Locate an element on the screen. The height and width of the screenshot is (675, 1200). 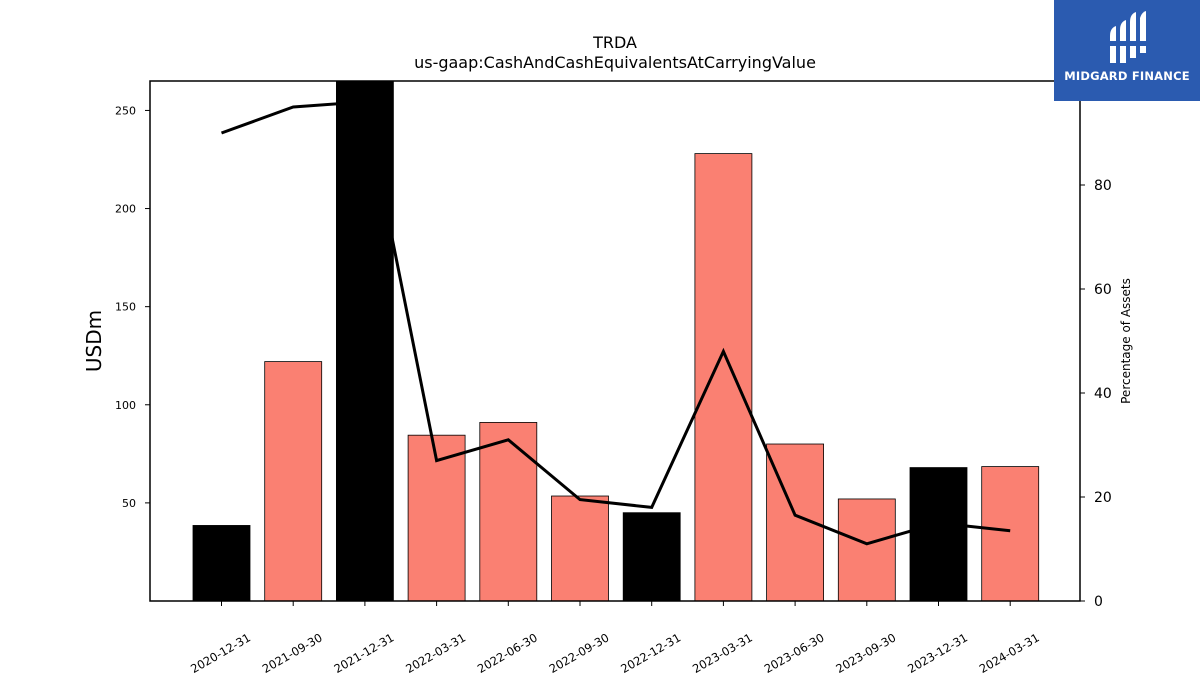
y-tick-label: 150 is located at coordinates (125, 307).